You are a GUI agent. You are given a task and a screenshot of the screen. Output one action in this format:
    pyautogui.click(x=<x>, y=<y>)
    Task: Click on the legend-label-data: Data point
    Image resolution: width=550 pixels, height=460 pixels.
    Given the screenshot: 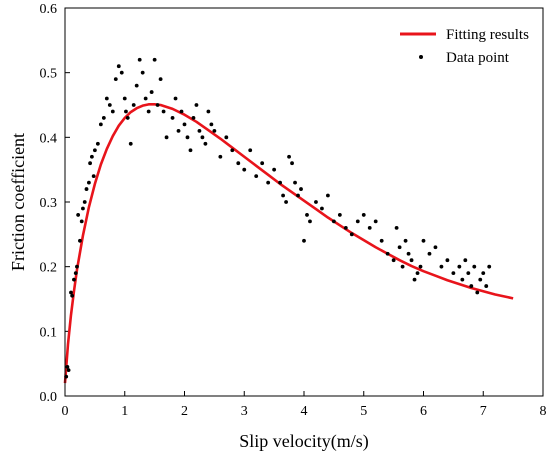 What is the action you would take?
    pyautogui.click(x=478, y=58)
    